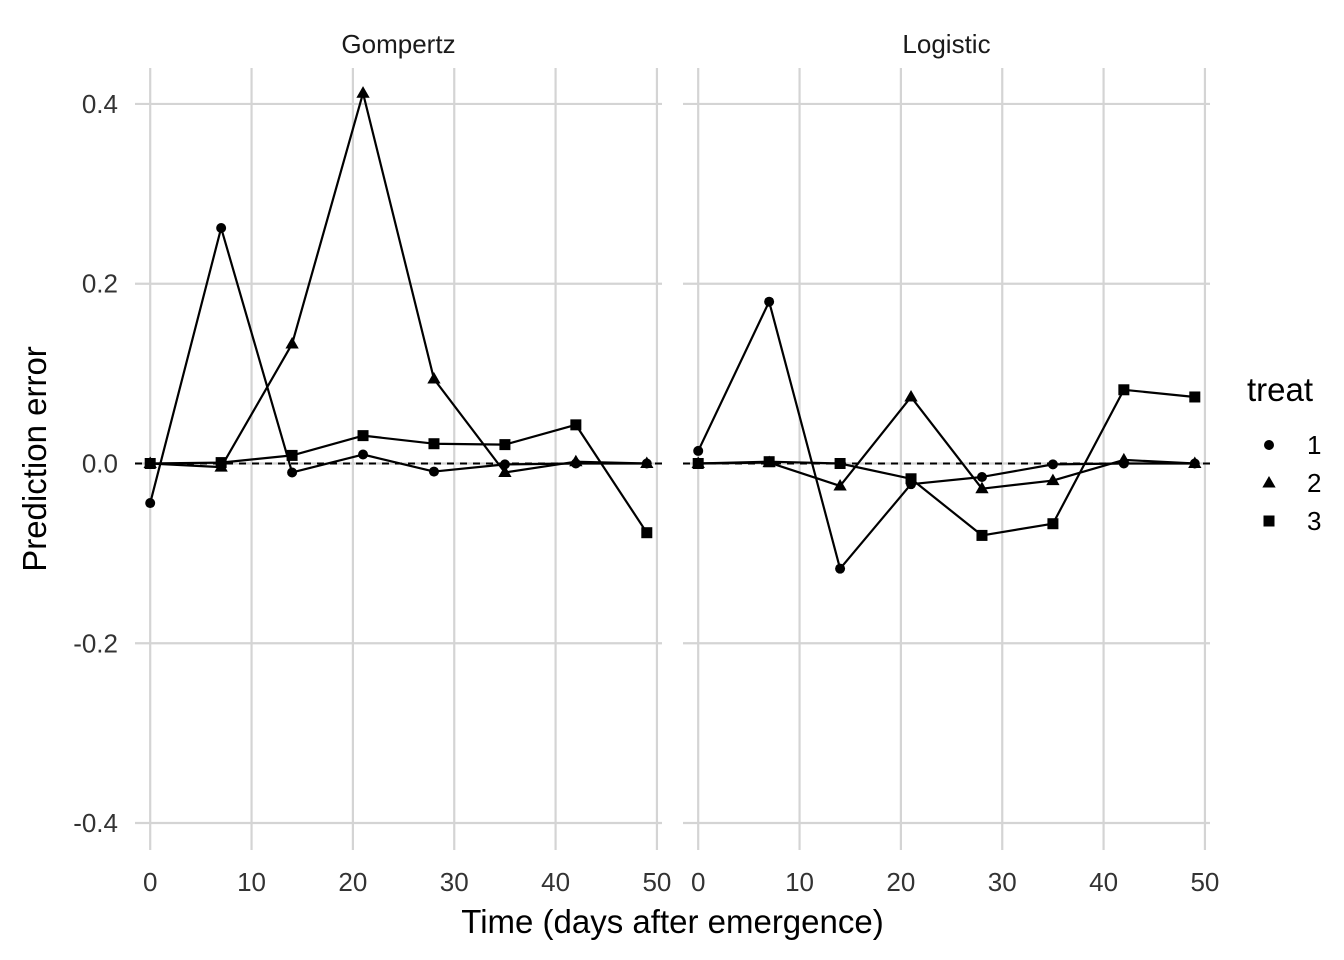  What do you see at coordinates (34, 459) in the screenshot?
I see `y-axis-title: Prediction error` at bounding box center [34, 459].